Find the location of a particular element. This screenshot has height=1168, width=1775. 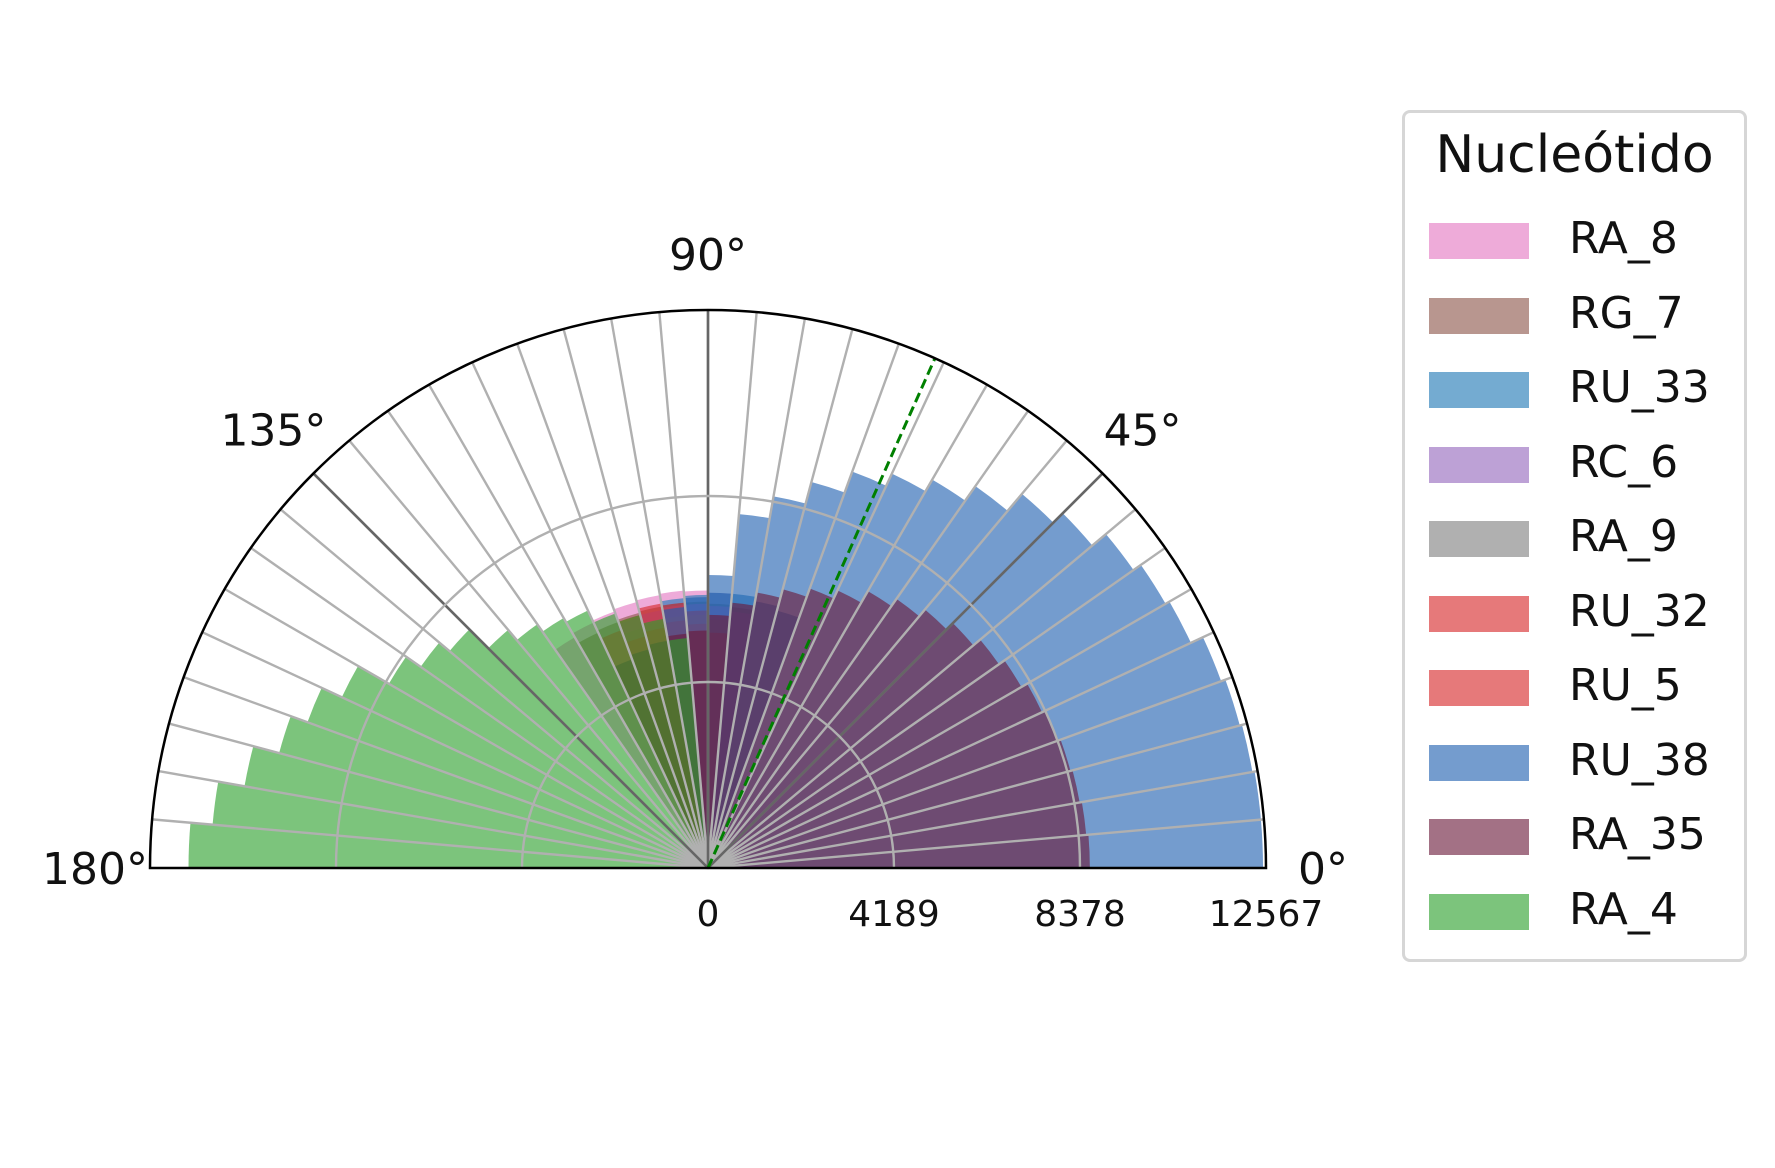

radial-tick-label: 0 is located at coordinates (708, 914).